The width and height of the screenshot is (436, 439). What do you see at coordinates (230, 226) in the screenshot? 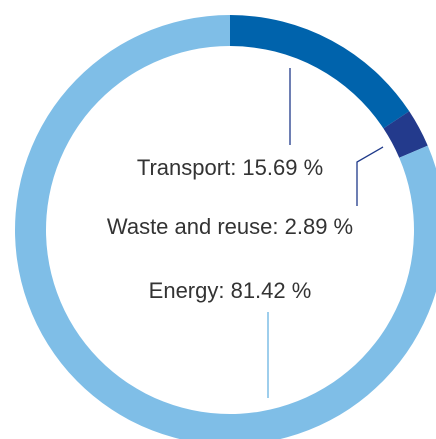
I see `data-label: Waste and reuse: 2.89 %` at bounding box center [230, 226].